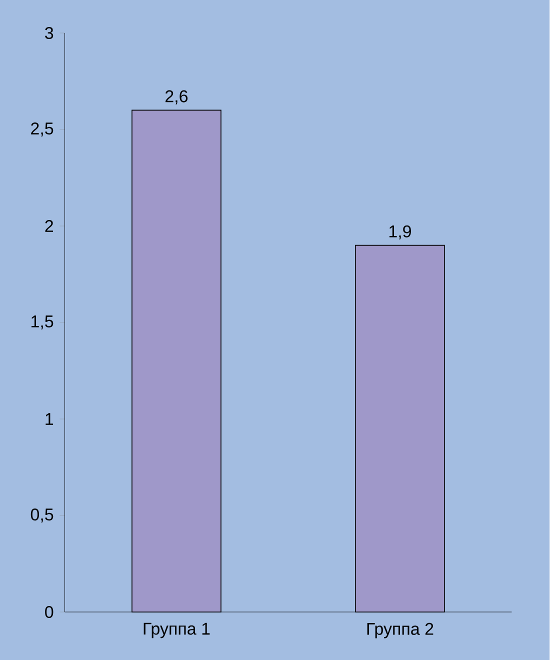 This screenshot has height=660, width=550. Describe the element at coordinates (400, 630) in the screenshot. I see `x-tick-label: Группа 2` at that location.